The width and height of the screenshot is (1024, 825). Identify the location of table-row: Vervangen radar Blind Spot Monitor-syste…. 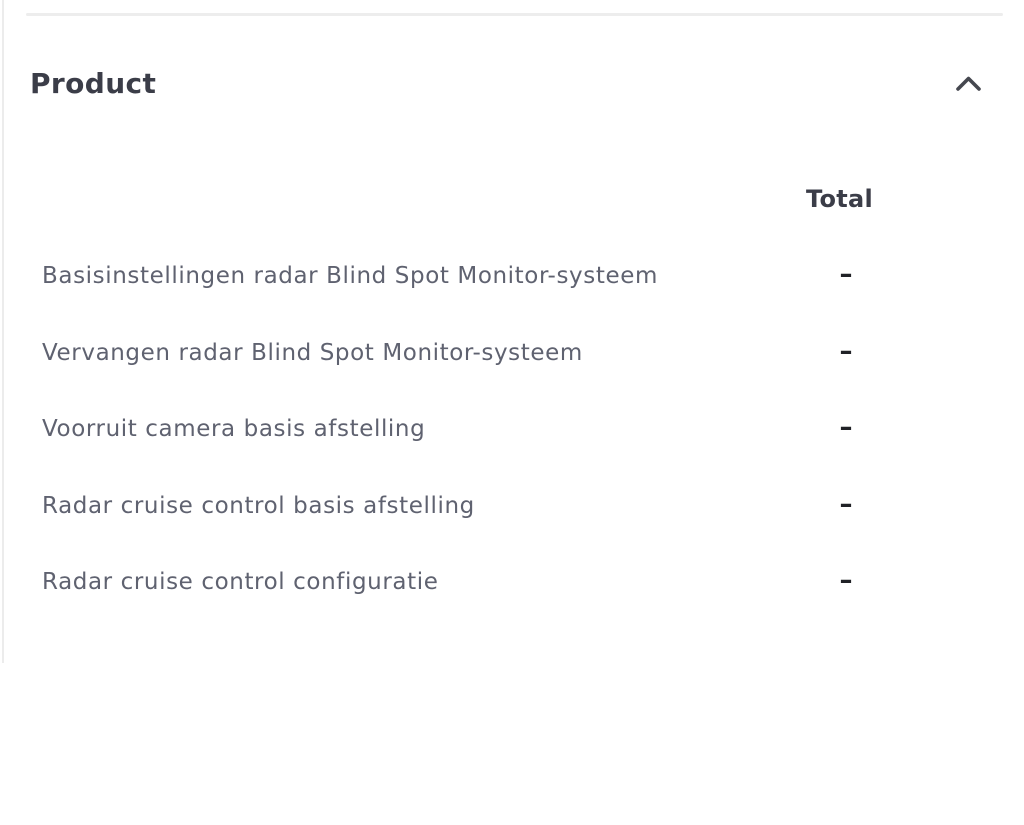
(533, 353).